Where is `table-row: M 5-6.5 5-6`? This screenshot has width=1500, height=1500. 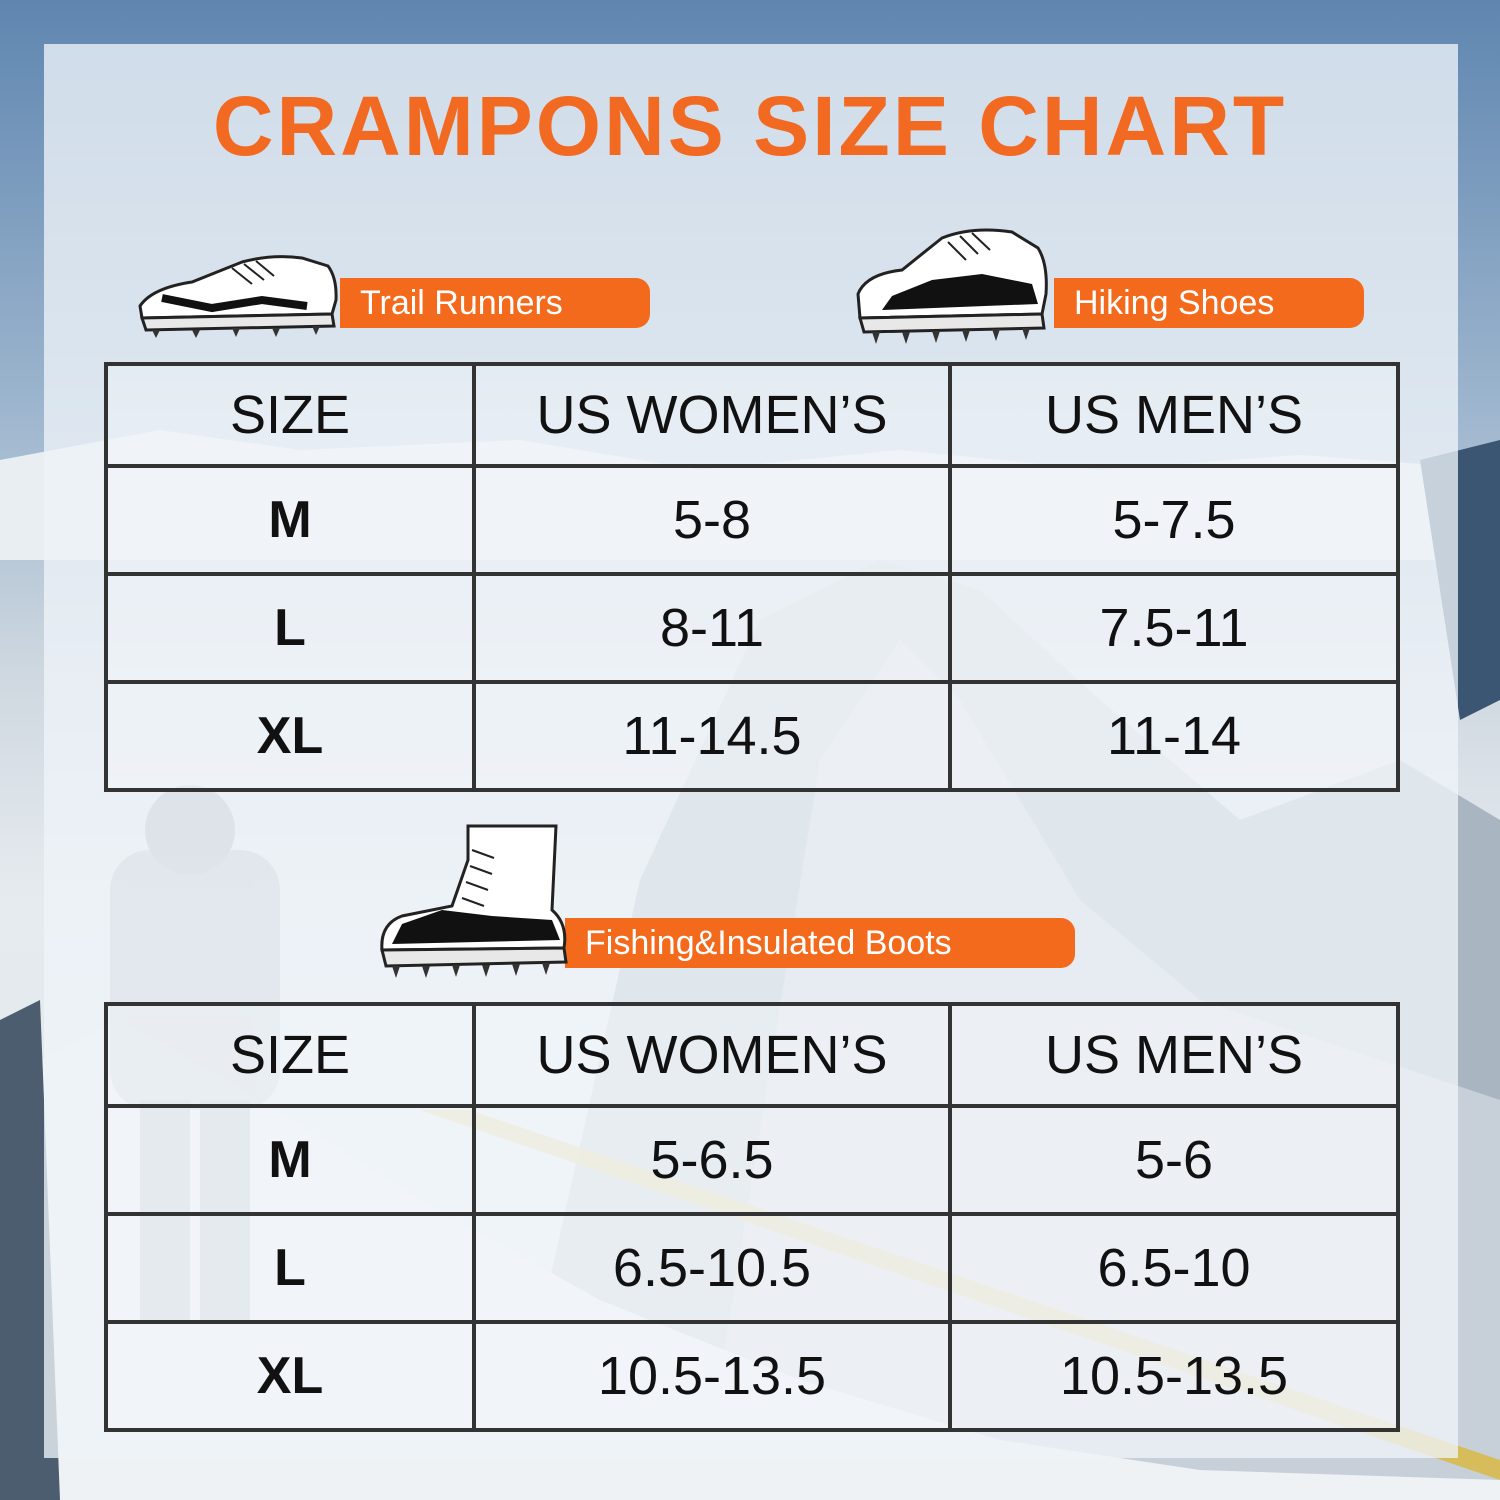
table-row: M 5-6.5 5-6 is located at coordinates (752, 1160).